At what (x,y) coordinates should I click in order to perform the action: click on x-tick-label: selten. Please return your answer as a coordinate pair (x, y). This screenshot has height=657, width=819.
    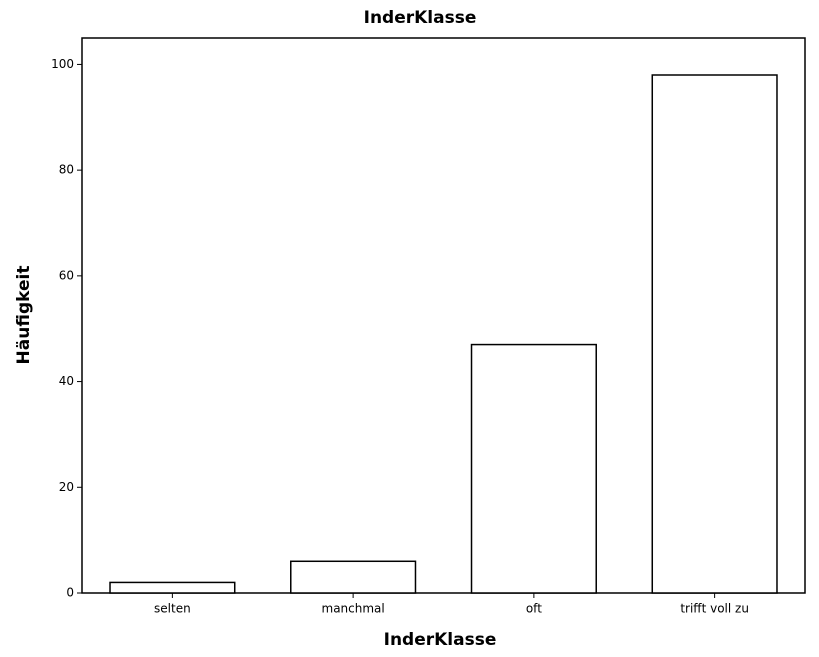
    Looking at the image, I should click on (172, 609).